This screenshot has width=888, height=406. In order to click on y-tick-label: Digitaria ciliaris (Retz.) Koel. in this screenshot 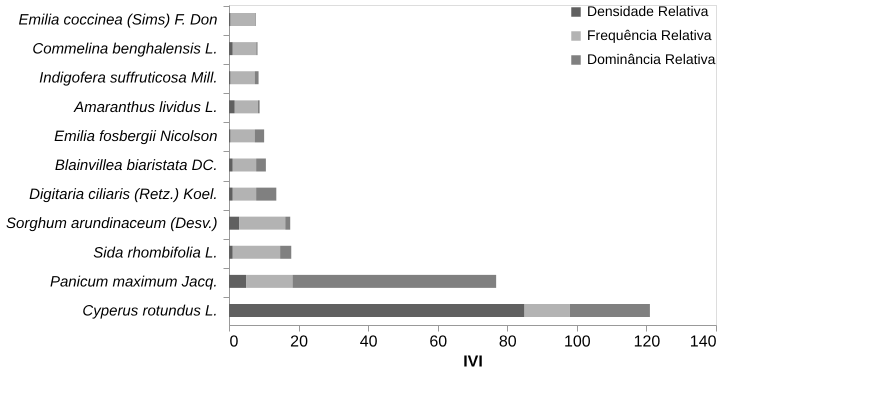, I will do `click(123, 195)`.